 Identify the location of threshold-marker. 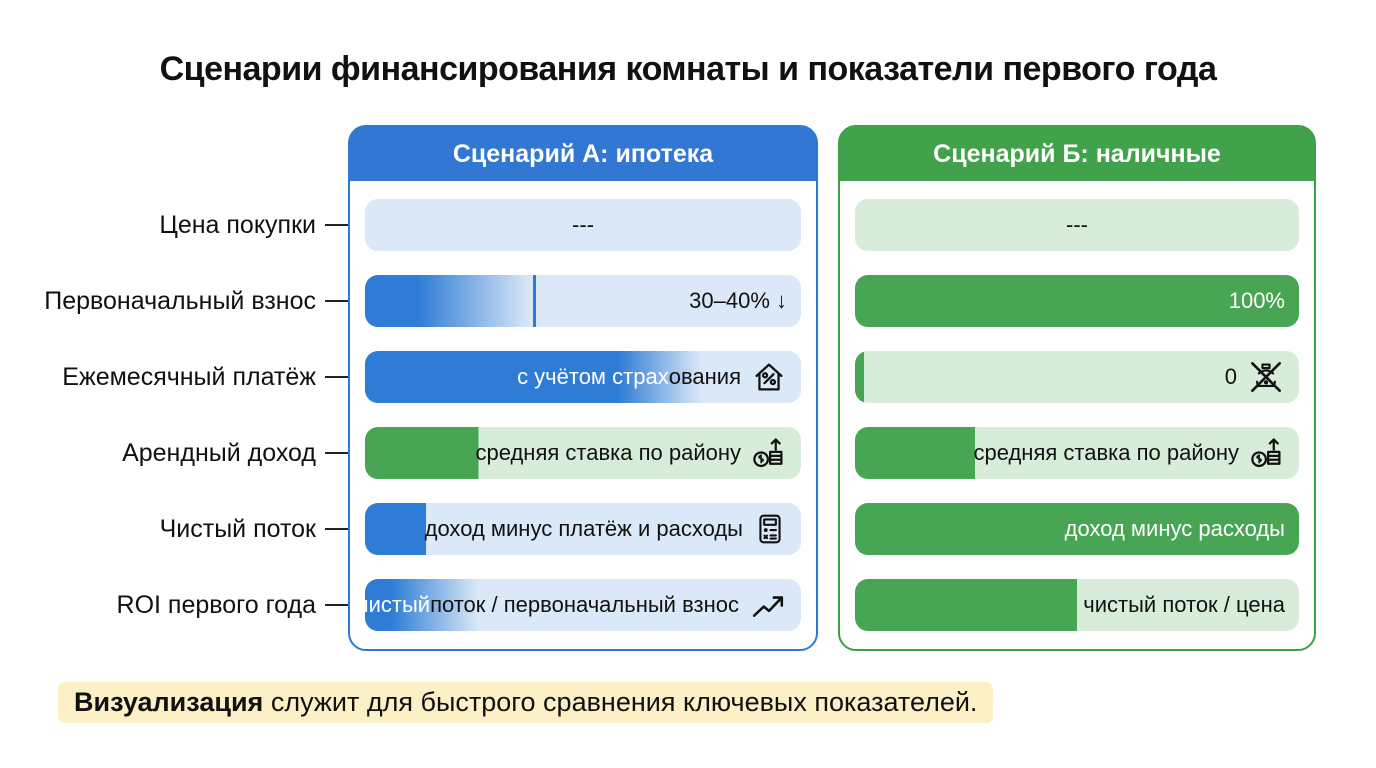
(534, 301).